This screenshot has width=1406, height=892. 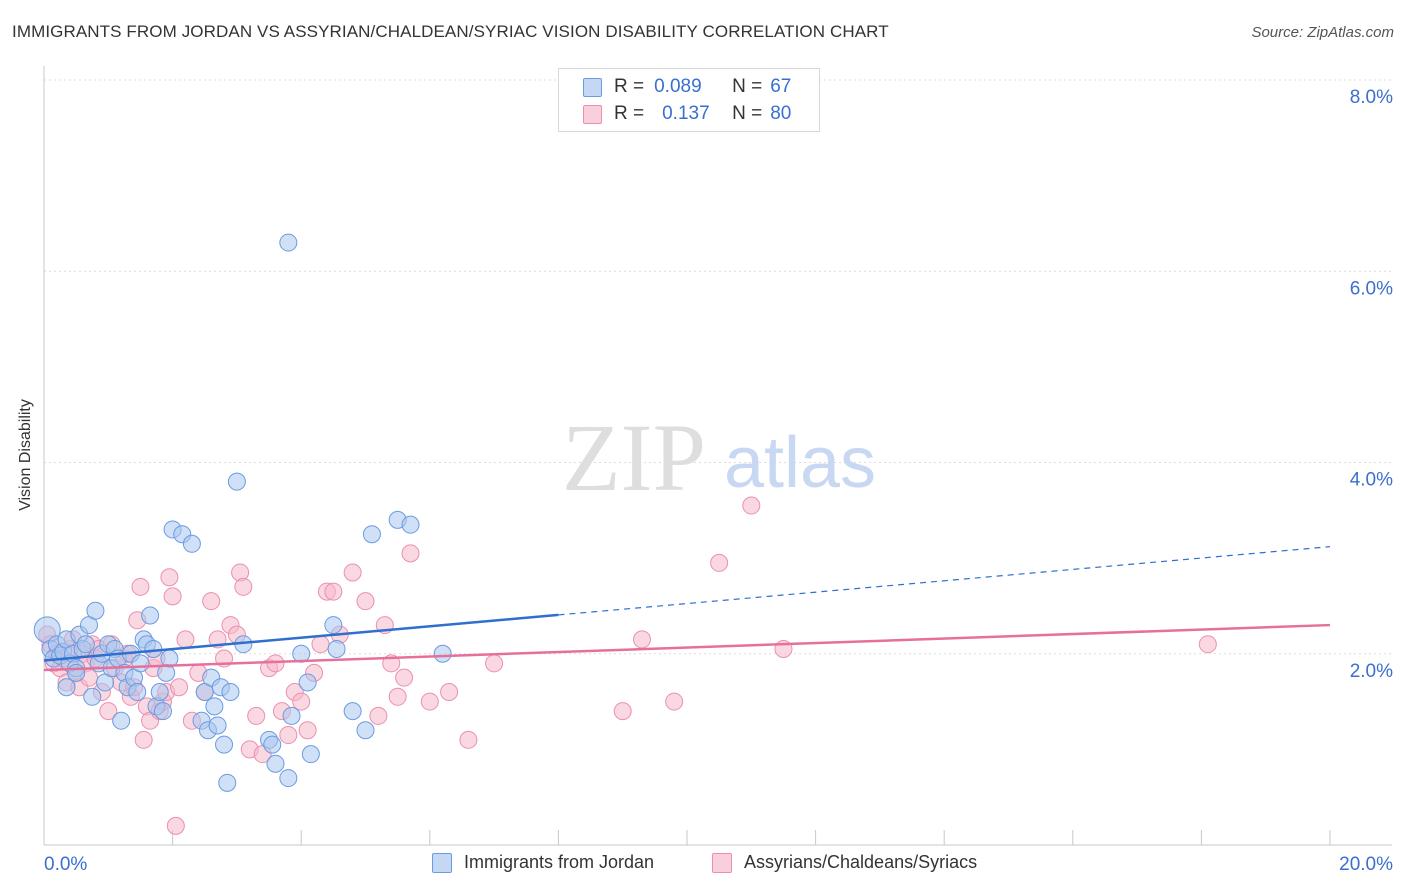 What do you see at coordinates (678, 86) in the screenshot?
I see `legend-r-value: 0.089` at bounding box center [678, 86].